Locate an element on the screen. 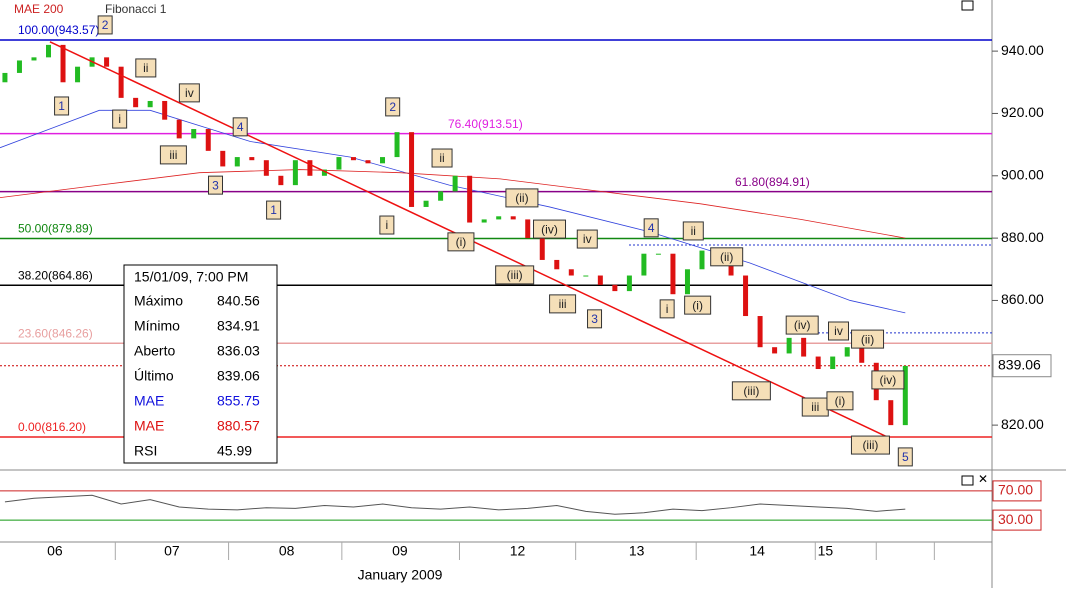  x-tick-label: 08 is located at coordinates (287, 551).